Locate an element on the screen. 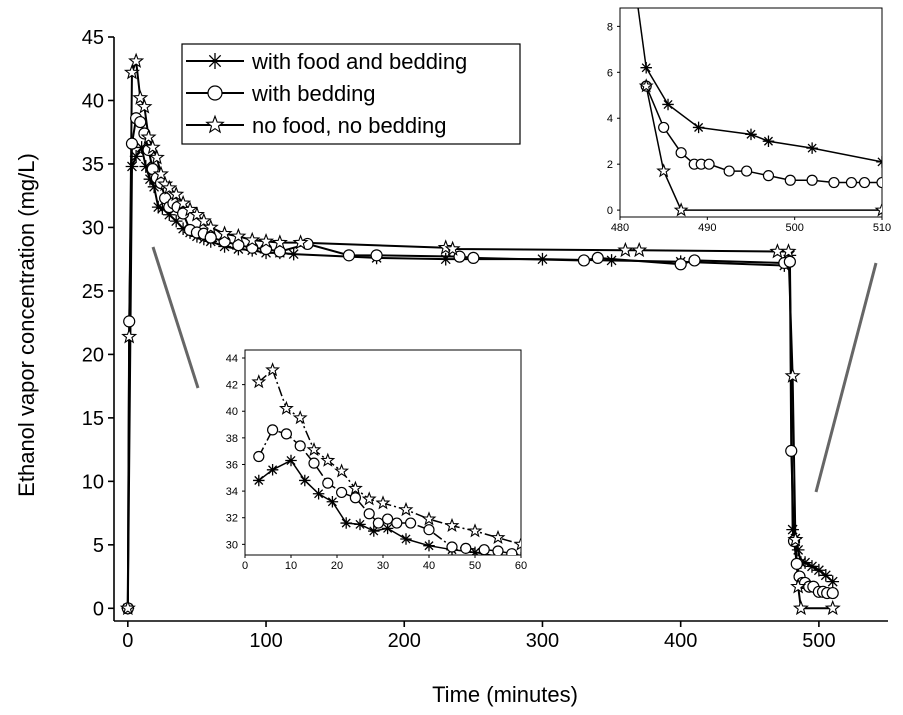 The width and height of the screenshot is (903, 715). inset-end-y-tick-label: 8 is located at coordinates (610, 27).